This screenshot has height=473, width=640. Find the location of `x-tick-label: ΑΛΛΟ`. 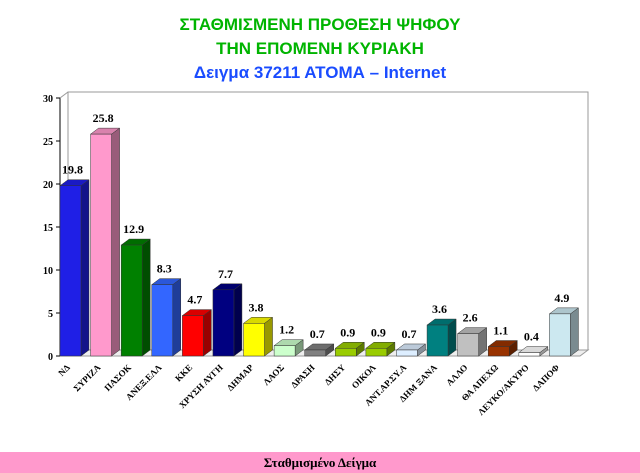

x-tick-label: ΑΛΛΟ is located at coordinates (456, 374).